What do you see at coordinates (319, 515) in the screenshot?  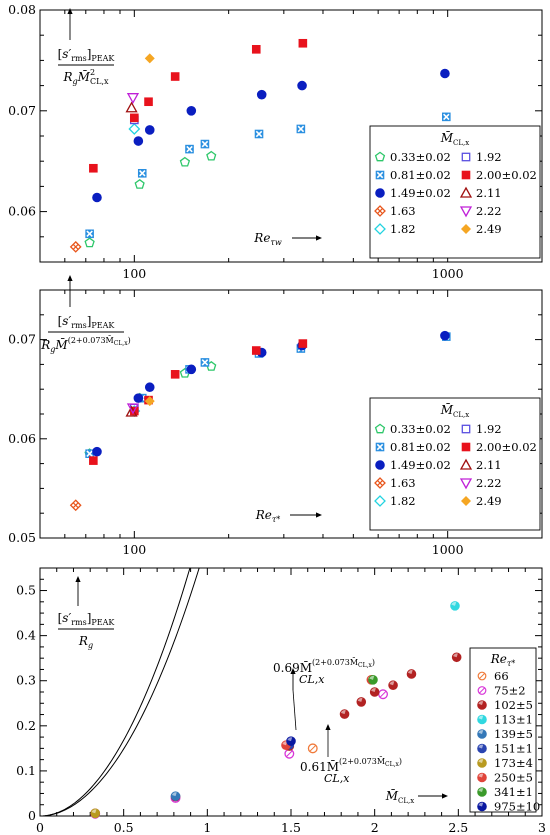 I see `x-axis-arrow-head` at bounding box center [319, 515].